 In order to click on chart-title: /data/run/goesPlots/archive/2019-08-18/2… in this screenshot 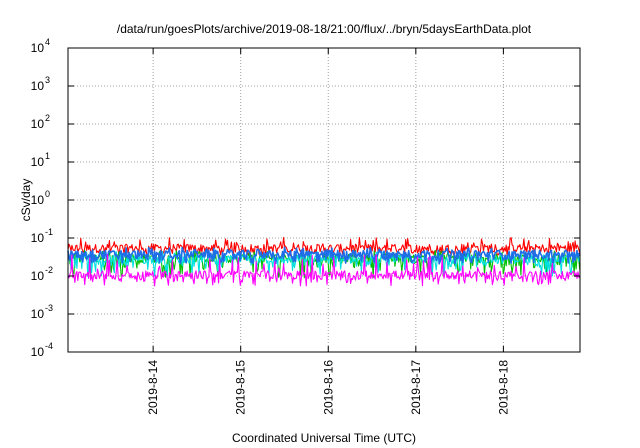, I will do `click(324, 29)`.